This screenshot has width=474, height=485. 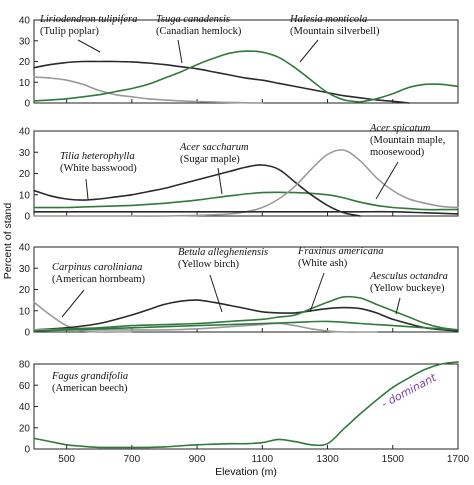 I want to click on x-tick-label: 1100, so click(x=263, y=459).